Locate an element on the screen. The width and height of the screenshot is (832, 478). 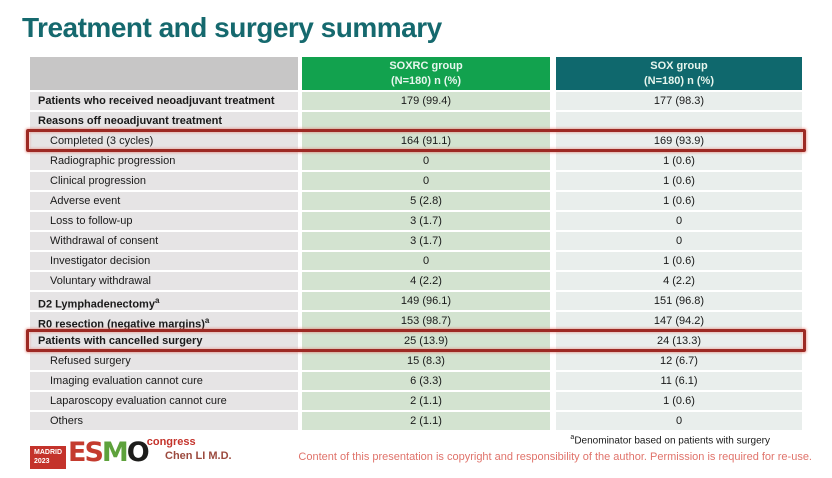
row-label: R0 resection (negative margins)a is located at coordinates (164, 321).